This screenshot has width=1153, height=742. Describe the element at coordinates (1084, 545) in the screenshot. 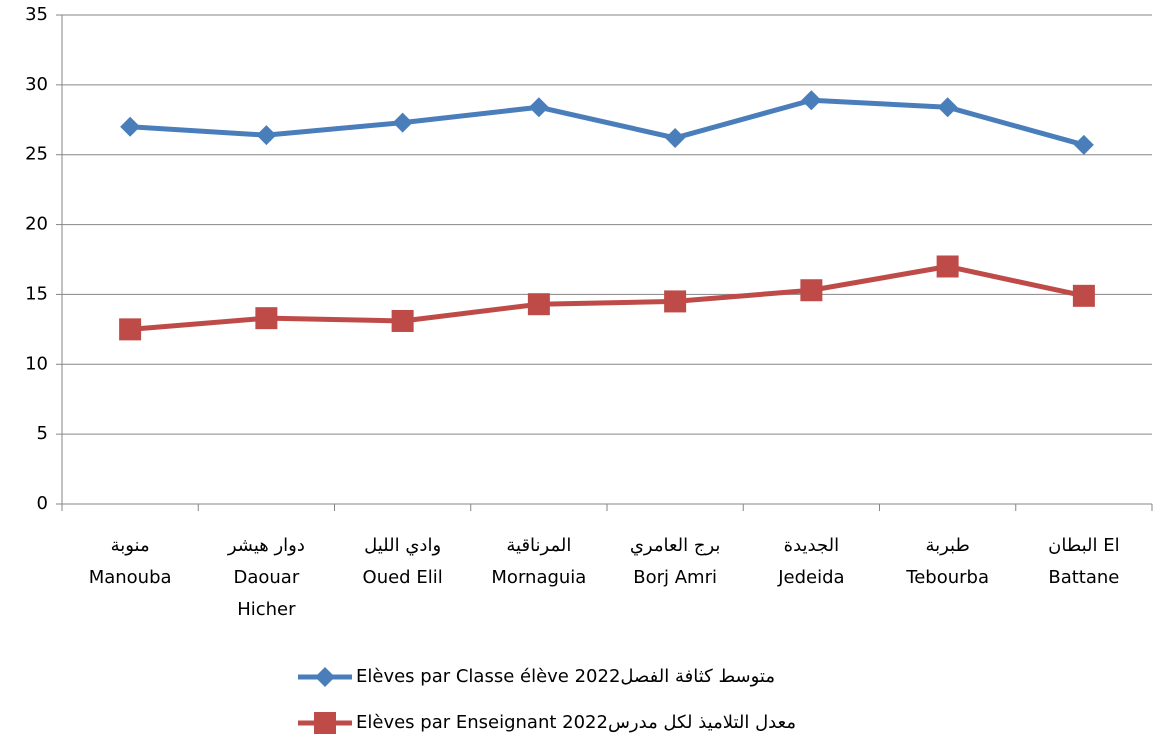

I see `x-tick-label: البطان El` at that location.